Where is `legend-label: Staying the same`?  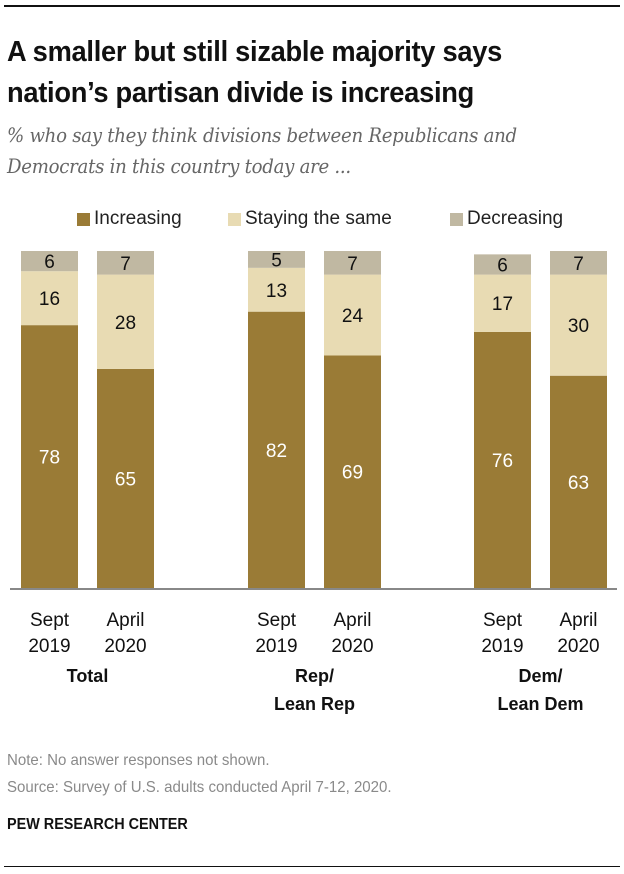
legend-label: Staying the same is located at coordinates (318, 218).